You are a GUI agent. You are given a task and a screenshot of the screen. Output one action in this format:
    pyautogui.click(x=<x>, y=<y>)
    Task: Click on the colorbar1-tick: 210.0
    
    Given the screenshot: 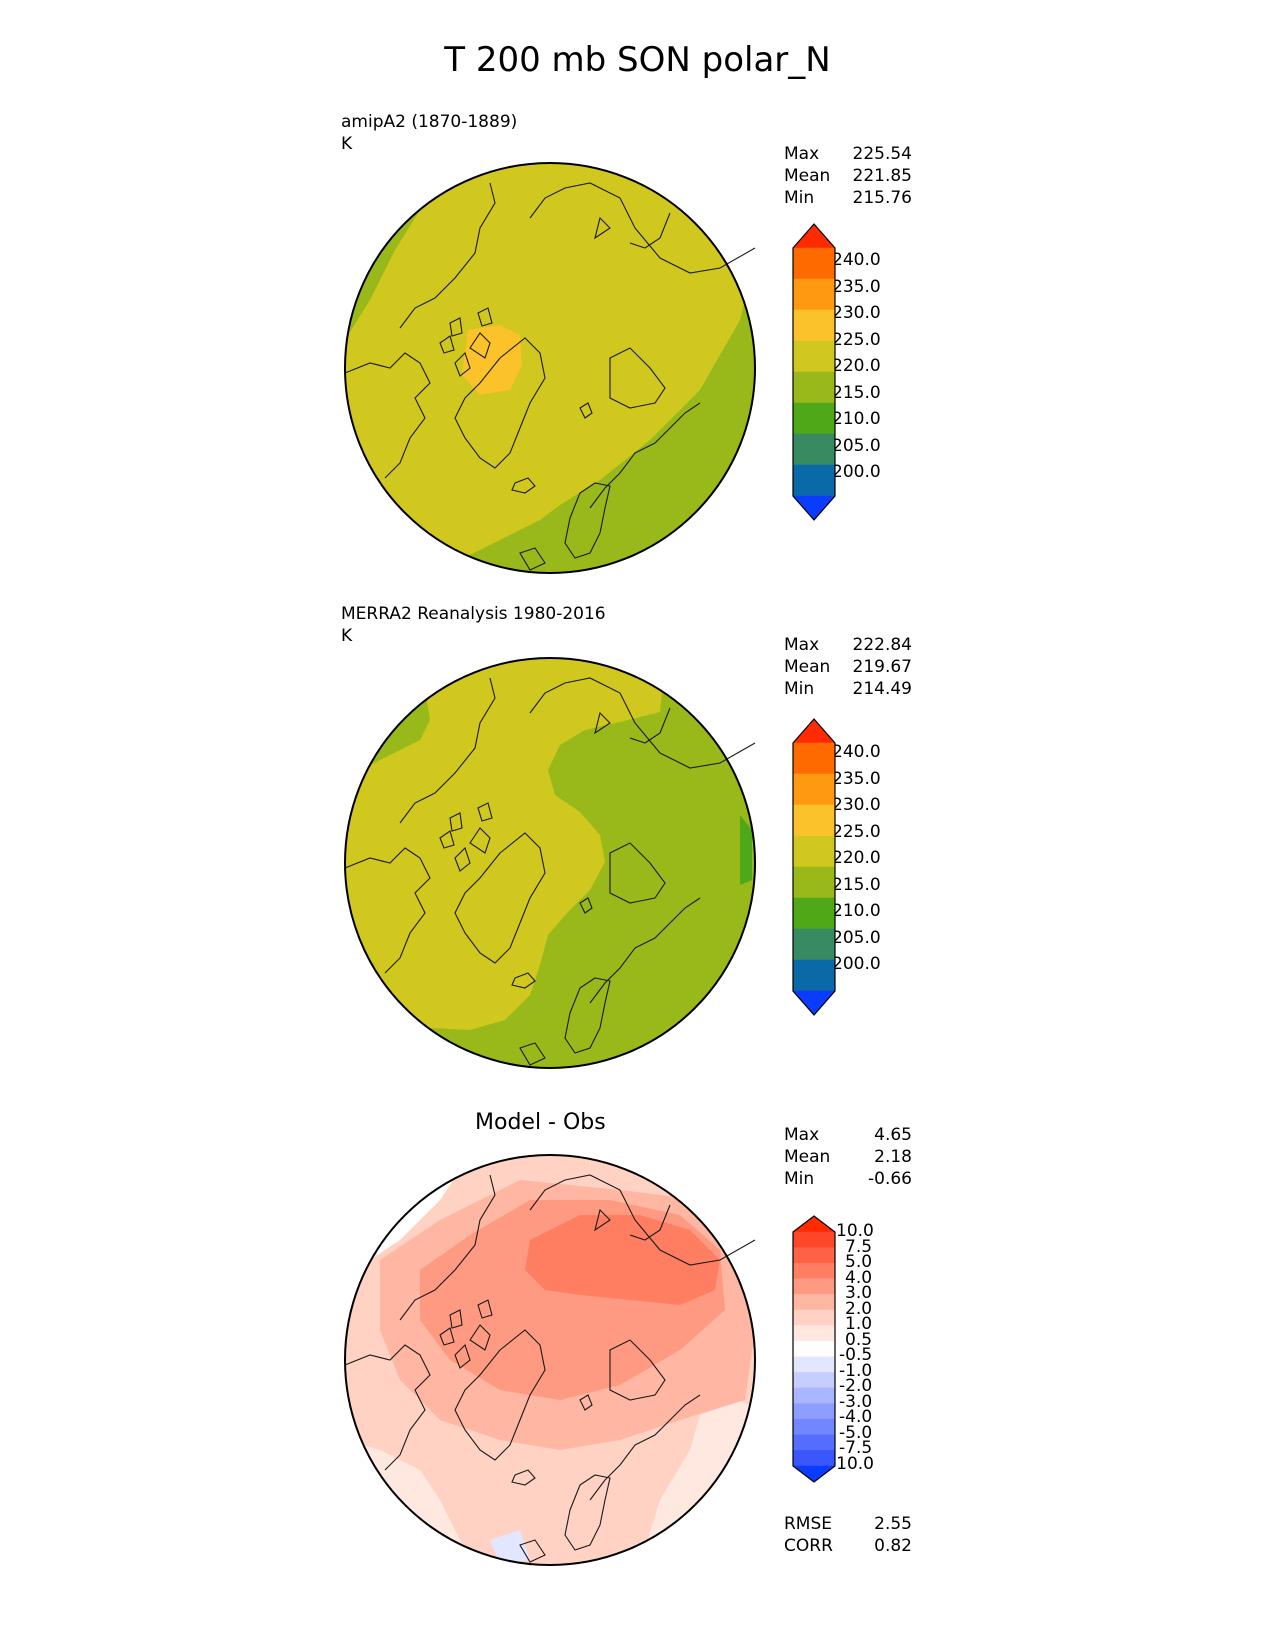 What is the action you would take?
    pyautogui.click(x=856, y=419)
    